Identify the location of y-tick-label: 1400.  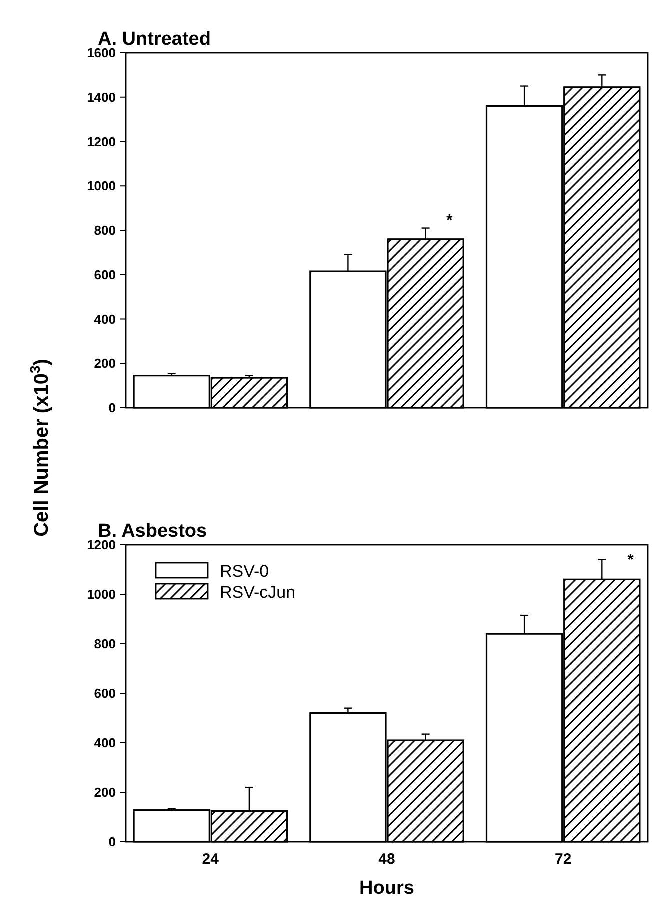
(101, 97).